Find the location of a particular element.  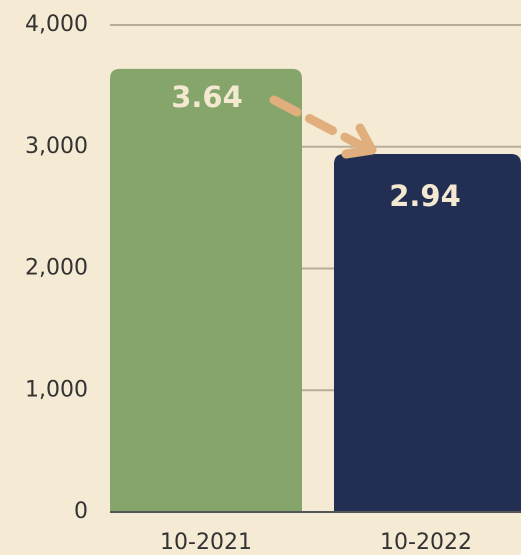

y-tick-label: 1,000 is located at coordinates (56, 389).